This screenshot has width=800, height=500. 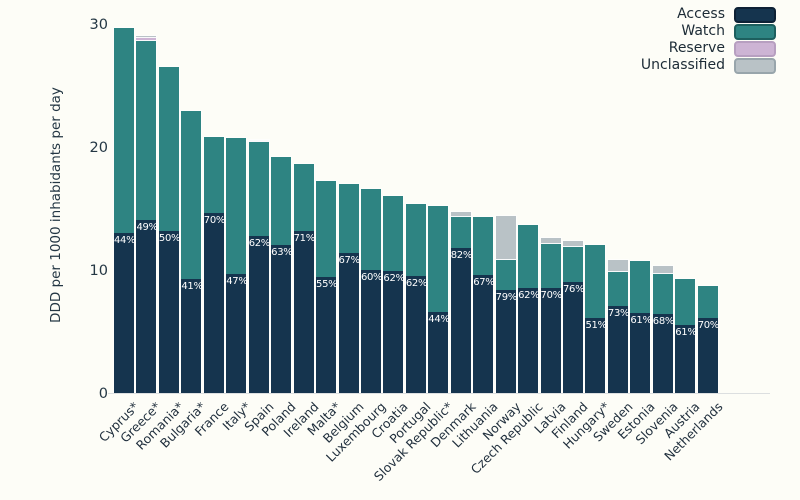 I want to click on segment-access-poland, so click(x=281, y=319).